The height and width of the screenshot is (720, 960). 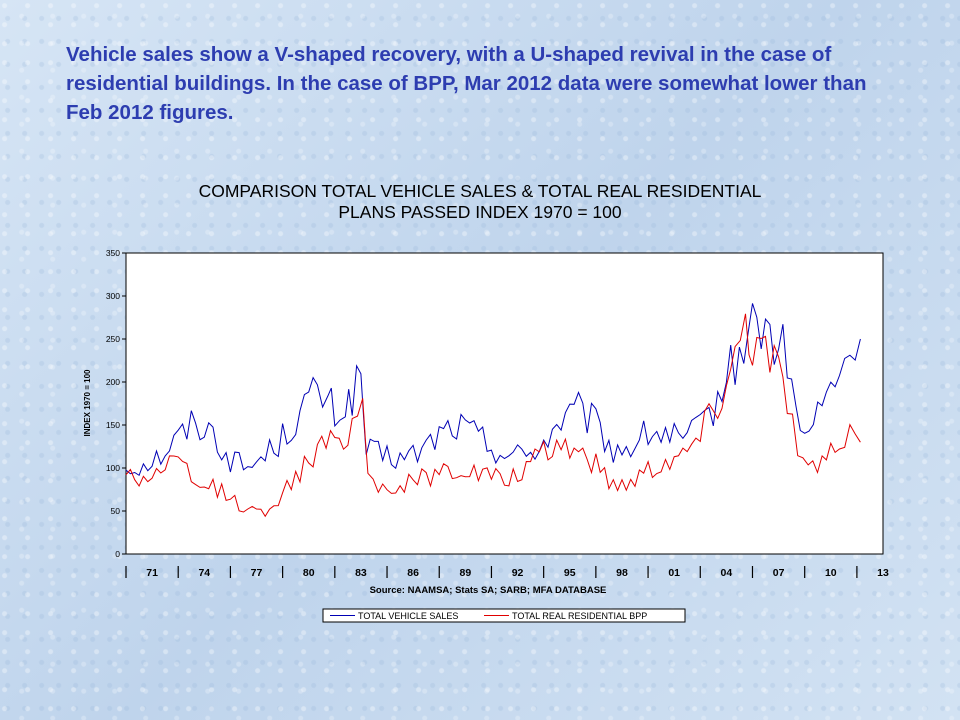 What do you see at coordinates (113, 253) in the screenshot?
I see `y-tick-label: 350` at bounding box center [113, 253].